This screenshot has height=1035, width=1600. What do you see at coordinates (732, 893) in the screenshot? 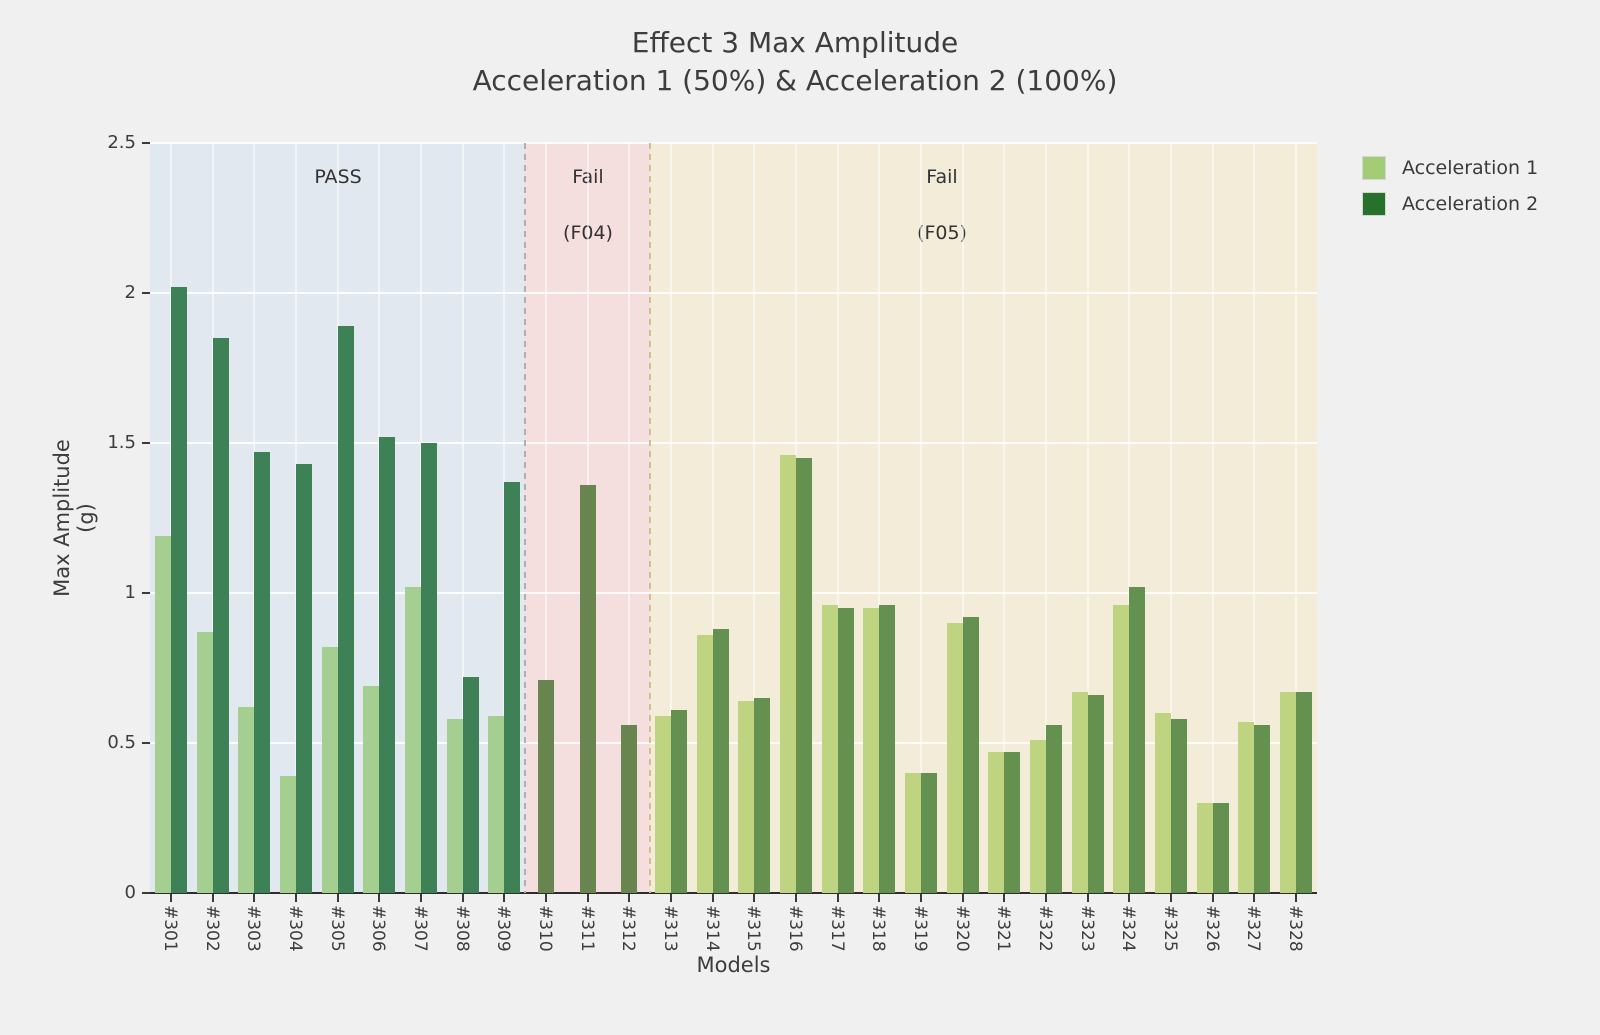
I see `x-axis-line` at bounding box center [732, 893].